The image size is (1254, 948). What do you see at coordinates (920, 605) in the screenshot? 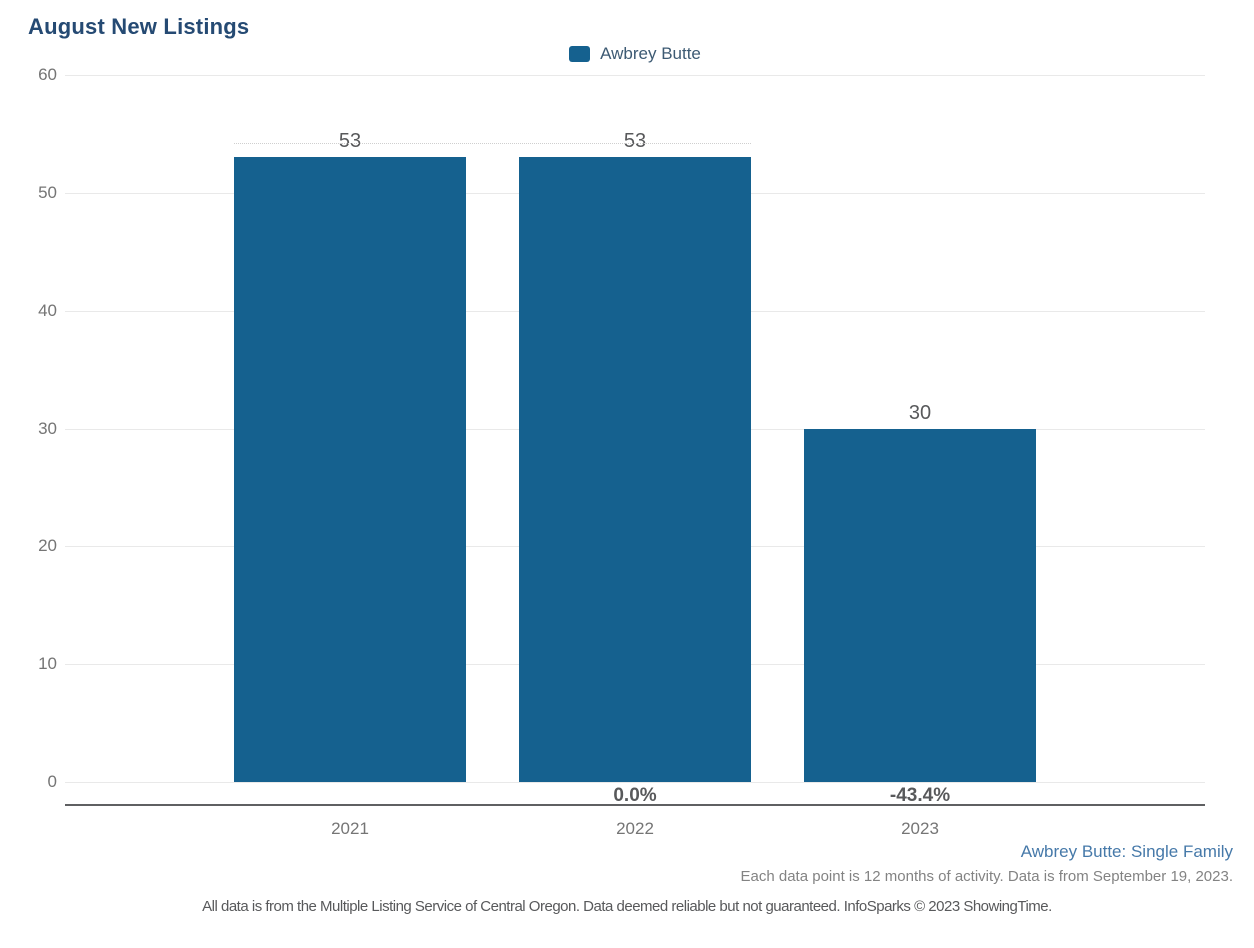
I see `bar-2023` at bounding box center [920, 605].